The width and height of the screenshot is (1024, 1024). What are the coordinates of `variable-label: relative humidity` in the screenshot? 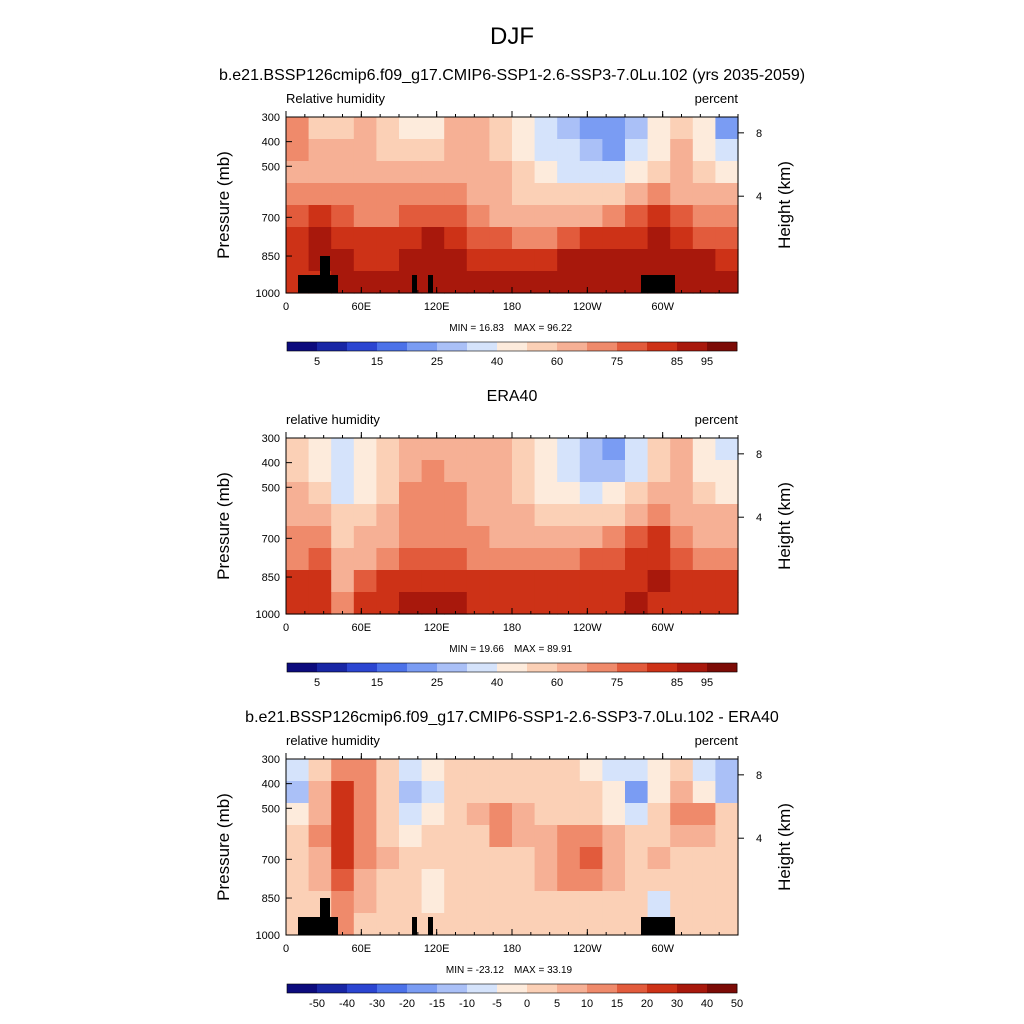 It's located at (333, 419).